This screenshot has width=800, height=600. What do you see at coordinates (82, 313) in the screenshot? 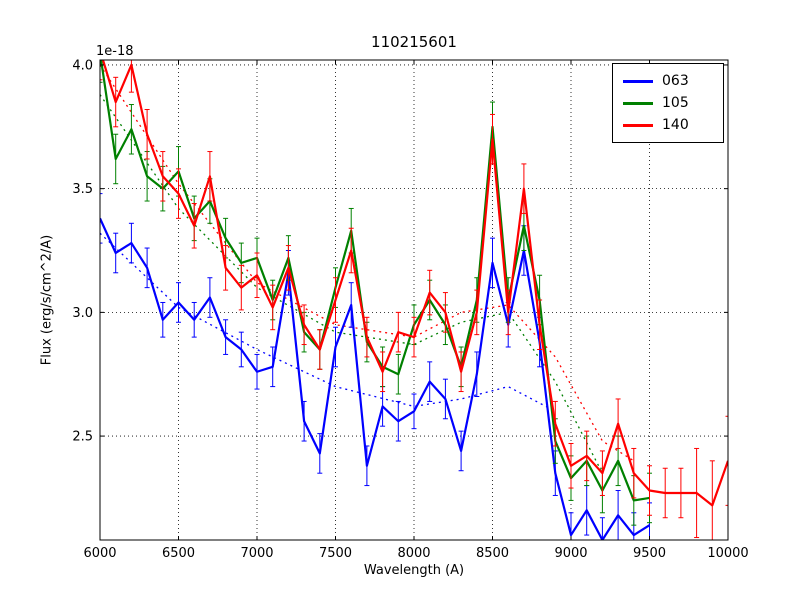
I see `y-tick-label: 3.0` at bounding box center [82, 313].